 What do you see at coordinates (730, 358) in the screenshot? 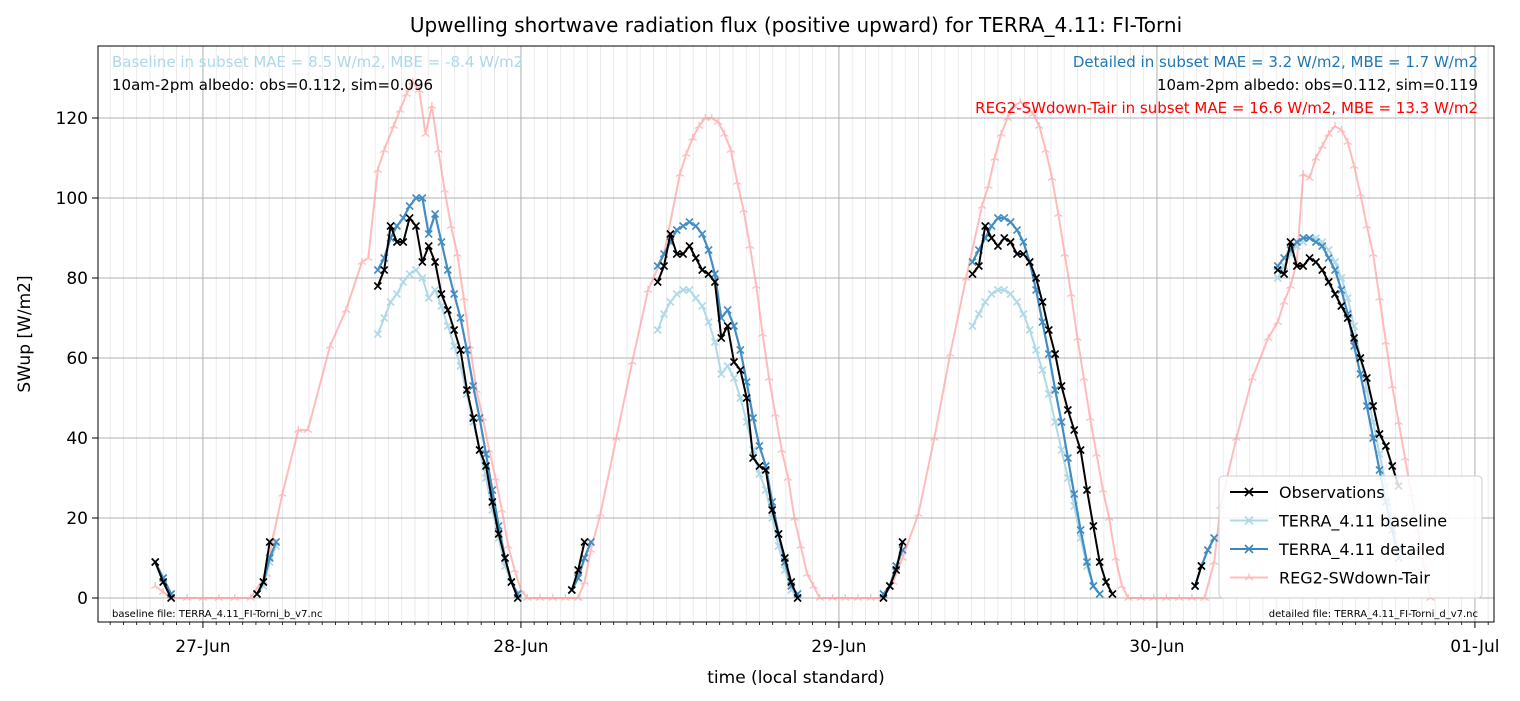
I see `reg2-line` at bounding box center [730, 358].